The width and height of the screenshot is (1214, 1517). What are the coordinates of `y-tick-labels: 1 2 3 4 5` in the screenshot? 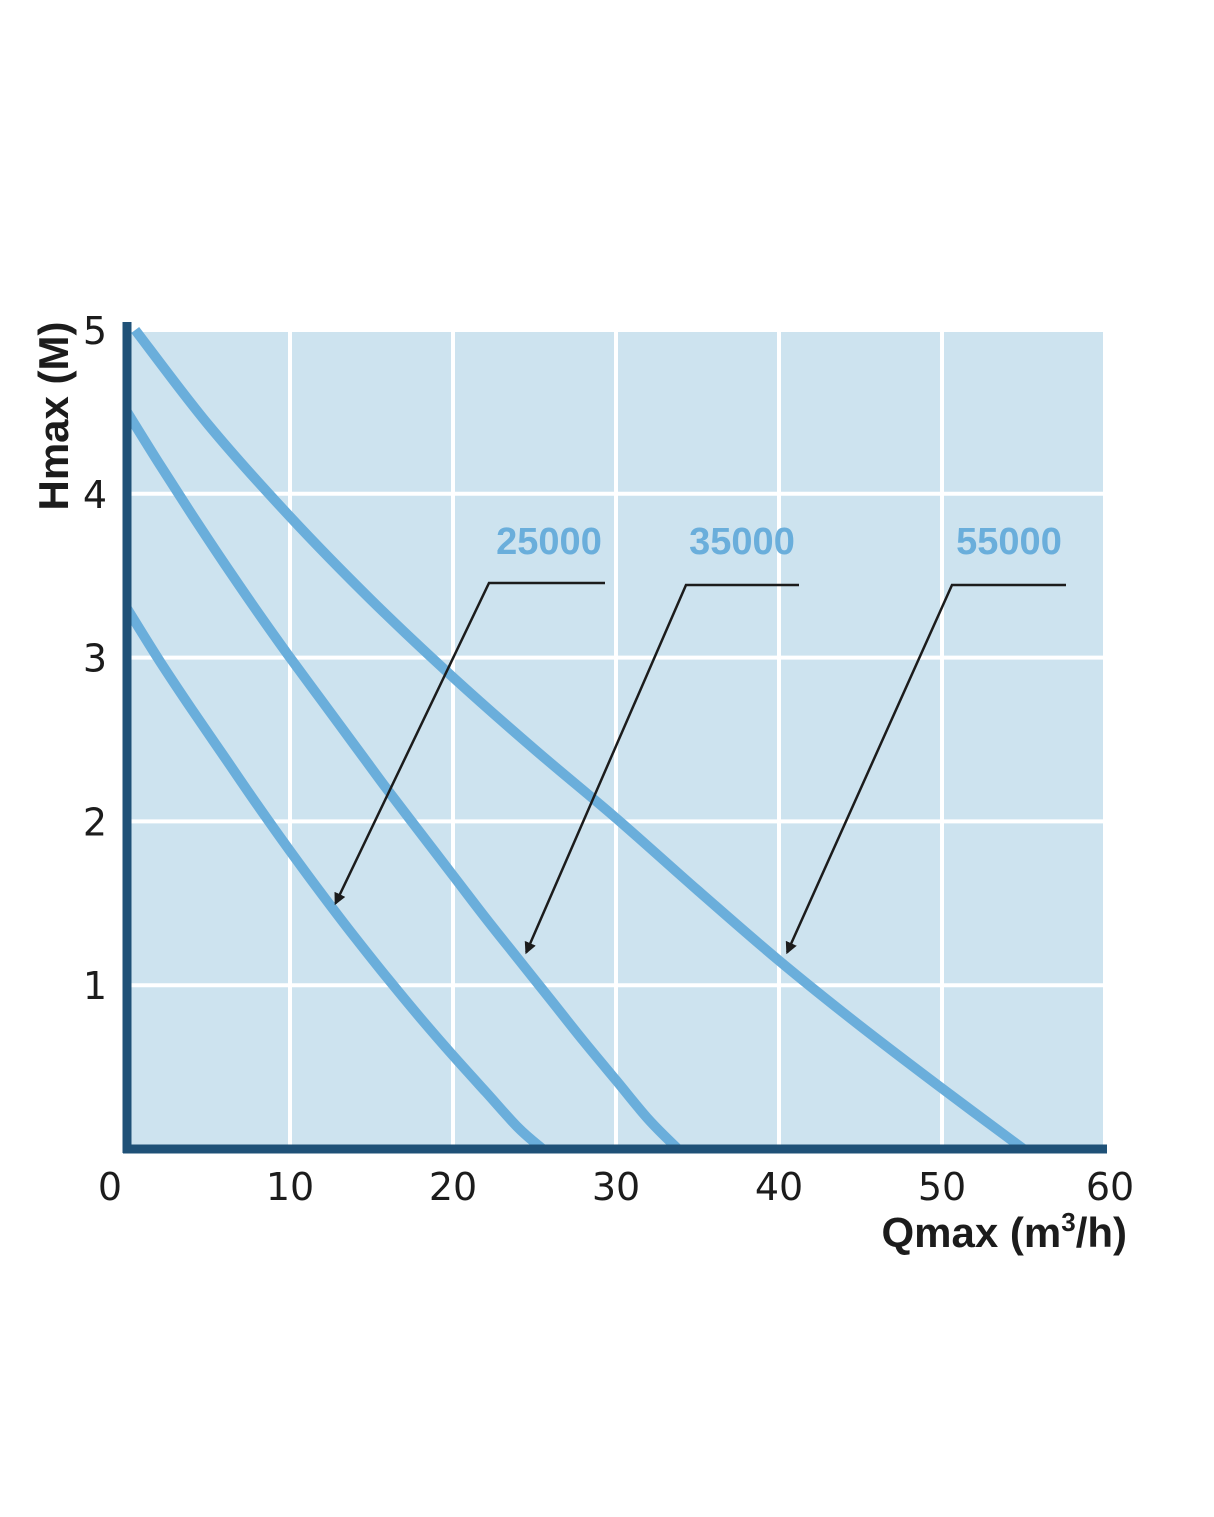 It's located at (95, 658).